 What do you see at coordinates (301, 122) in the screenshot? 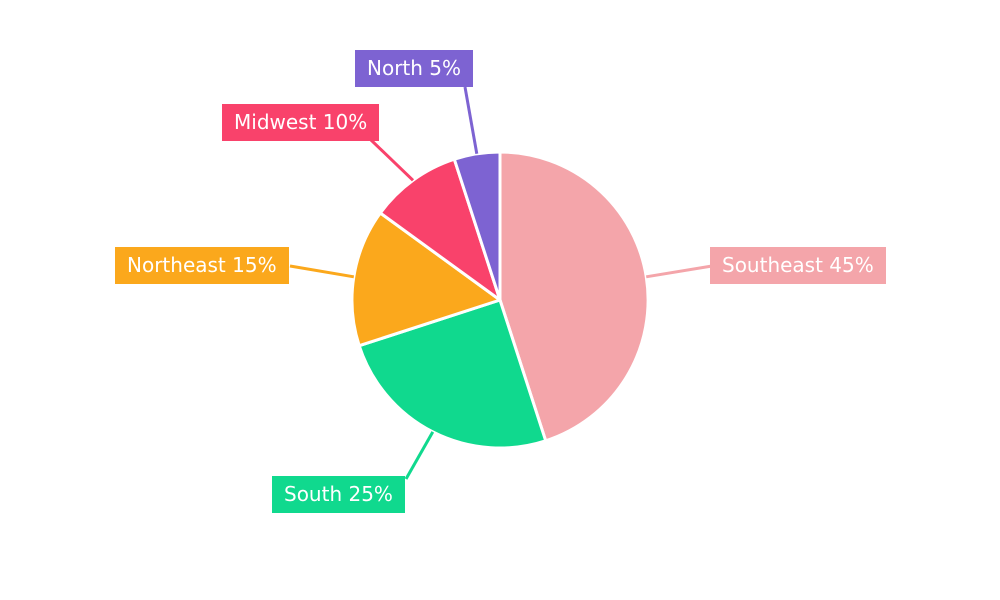
I see `callout-midwest: Midwest 10%` at bounding box center [301, 122].